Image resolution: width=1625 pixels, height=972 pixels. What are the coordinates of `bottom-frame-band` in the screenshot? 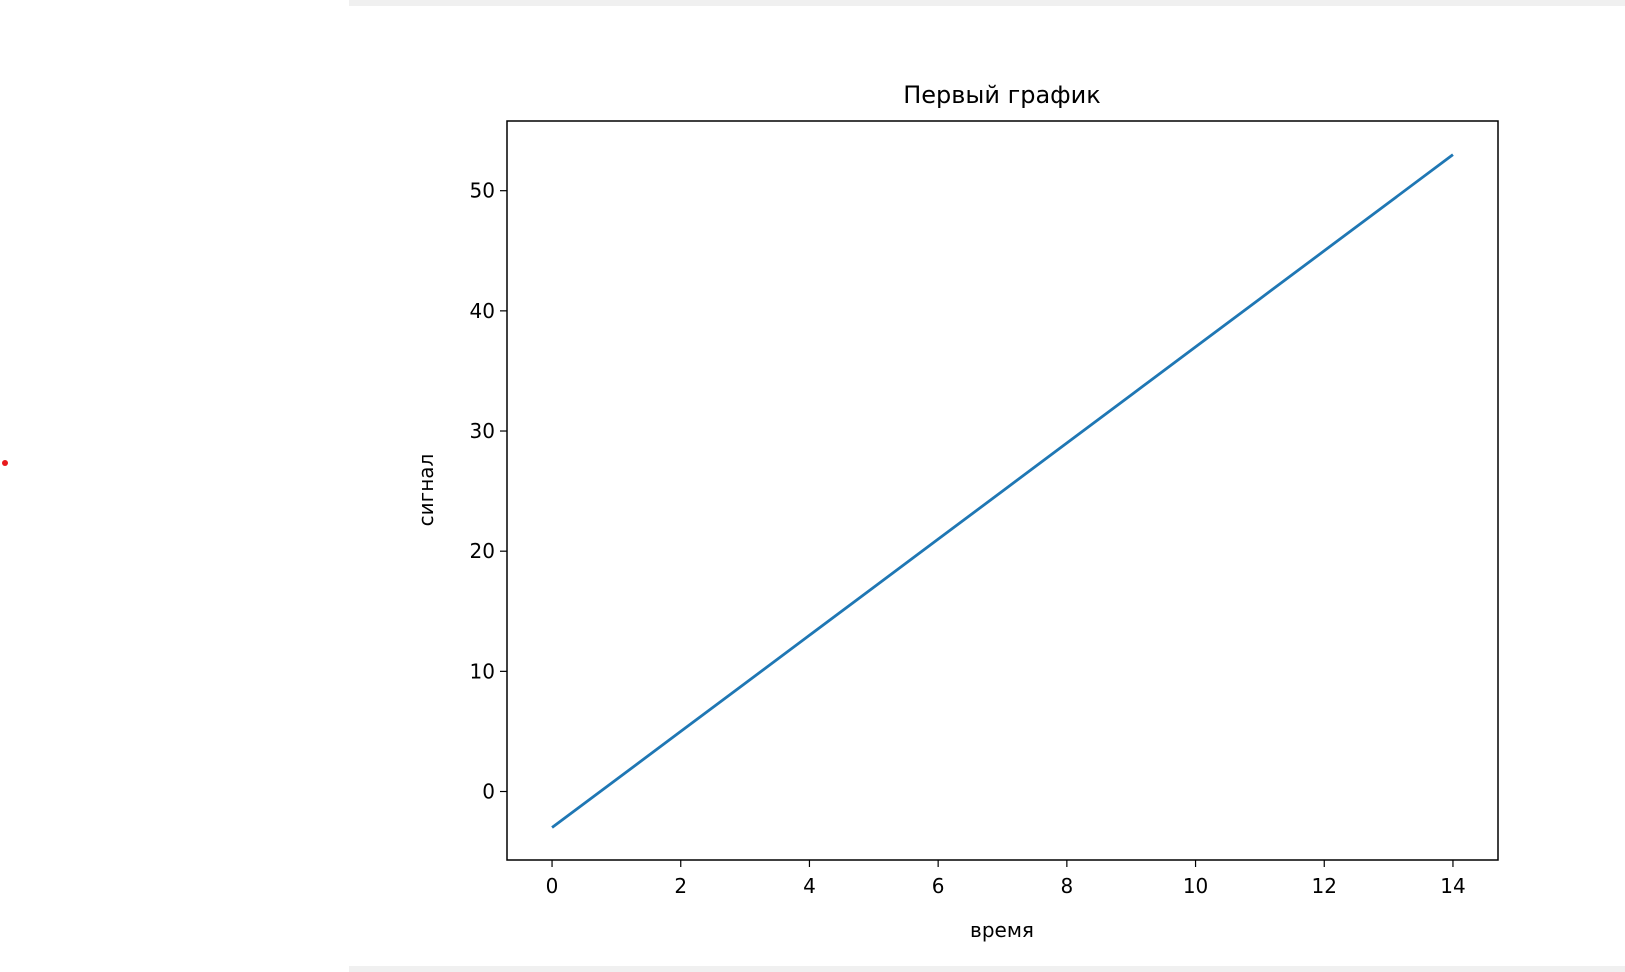 It's located at (987, 969).